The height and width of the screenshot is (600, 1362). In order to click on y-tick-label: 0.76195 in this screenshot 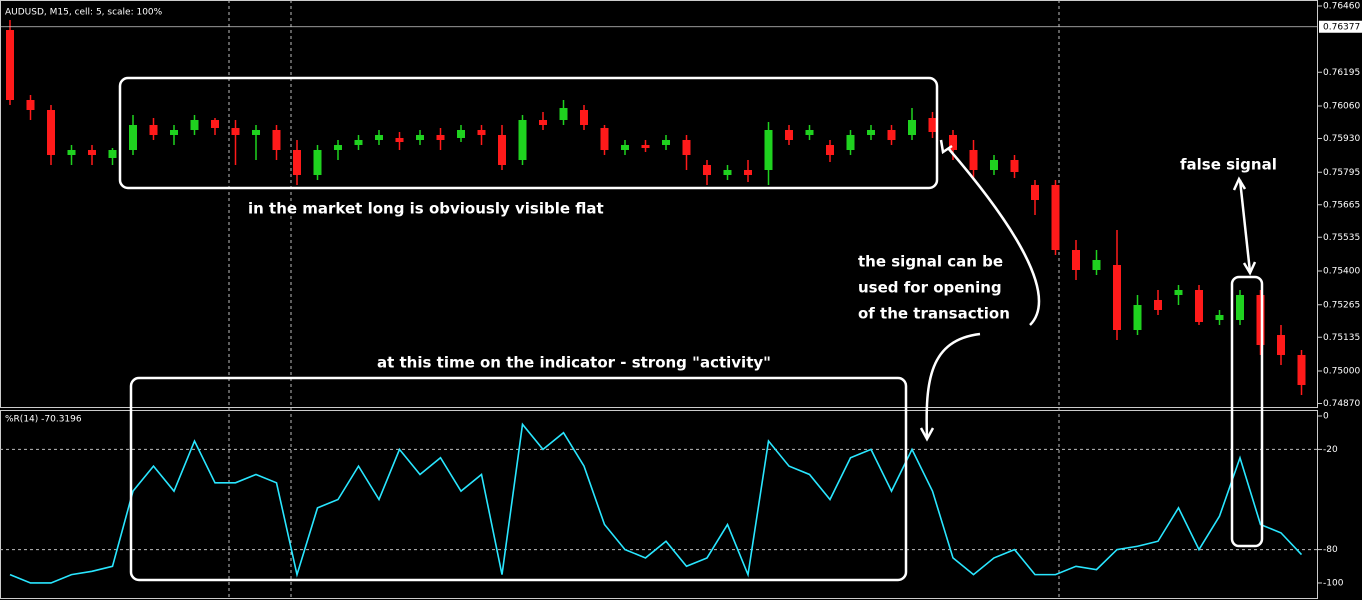, I will do `click(1341, 73)`.